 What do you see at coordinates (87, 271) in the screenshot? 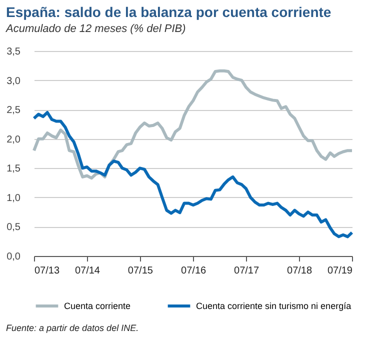
I see `x-tick-label: 07/14` at bounding box center [87, 271].